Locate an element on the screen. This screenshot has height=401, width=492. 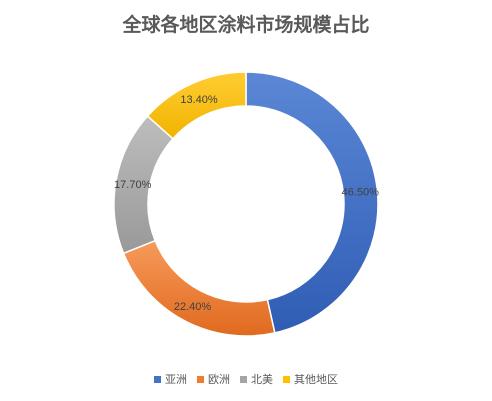
slice-other is located at coordinates (196, 105).